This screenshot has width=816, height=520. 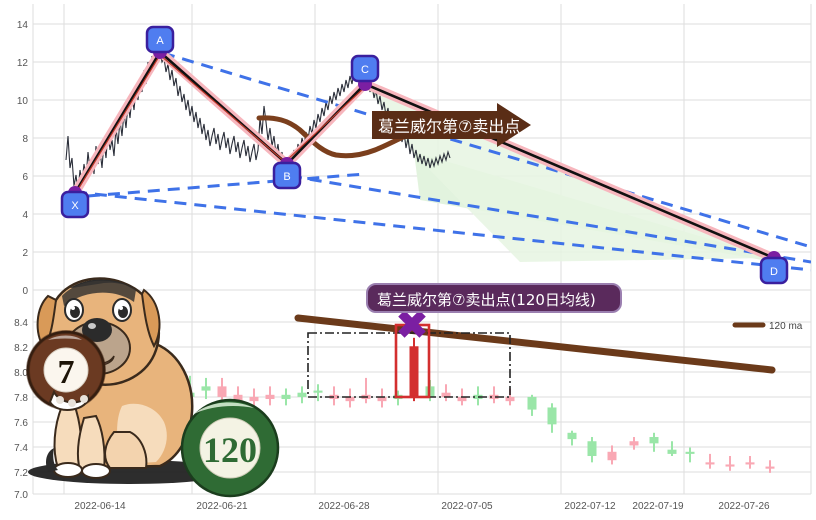 What do you see at coordinates (150, 318) in the screenshot?
I see `dog-ear-right` at bounding box center [150, 318].